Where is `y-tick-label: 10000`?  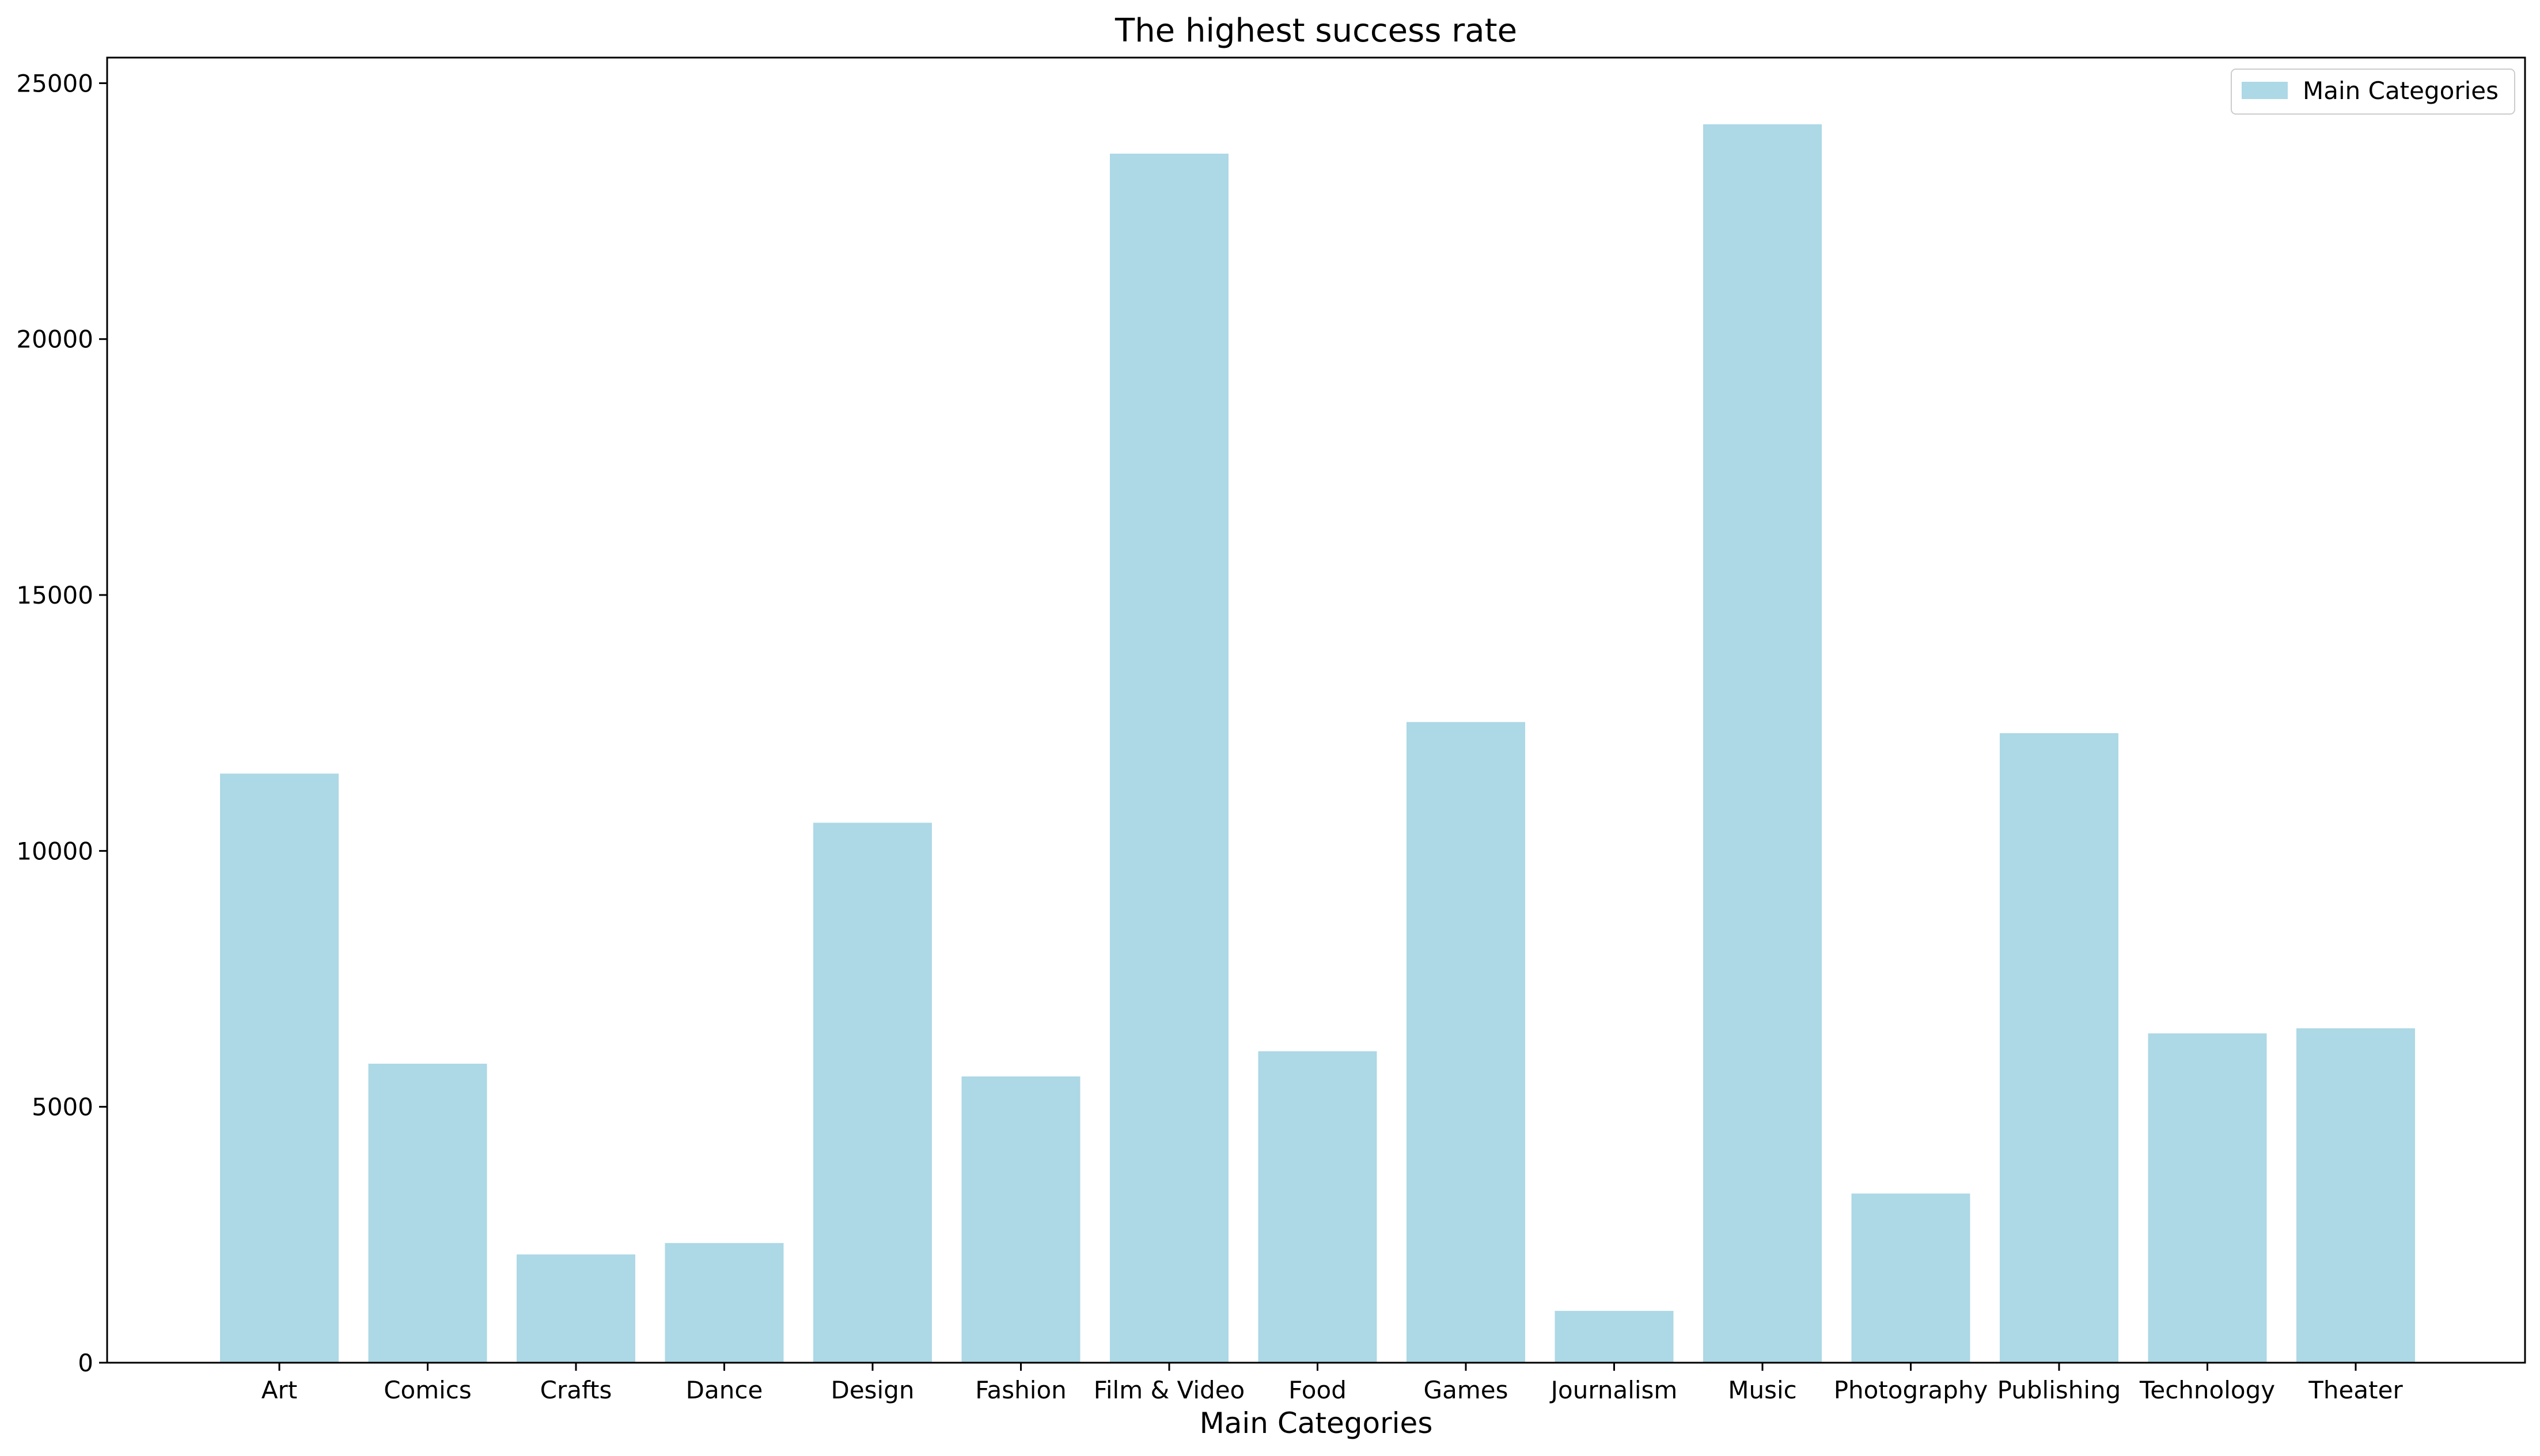 y-tick-label: 10000 is located at coordinates (55, 851).